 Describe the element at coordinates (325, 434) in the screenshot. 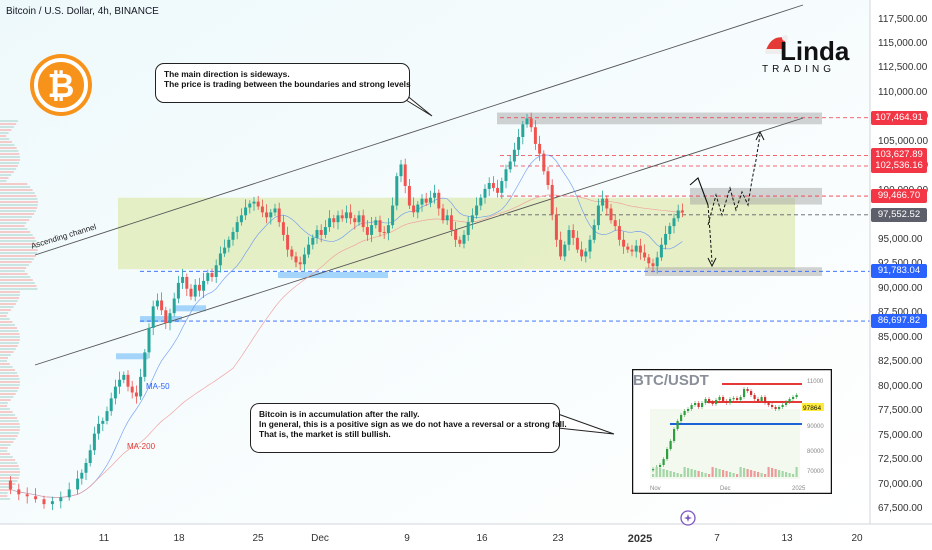

I see `callout-bottom-line3: That is, the market is still bullish.` at that location.